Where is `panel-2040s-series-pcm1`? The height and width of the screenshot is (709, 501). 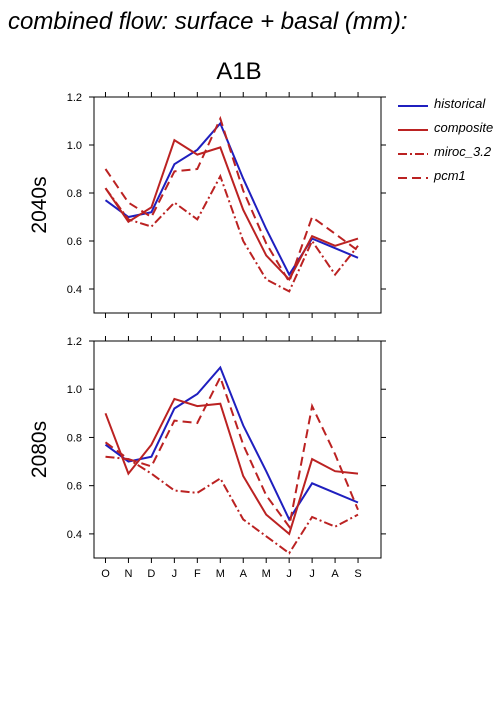
panel-2040s-series-pcm1 is located at coordinates (231, 200).